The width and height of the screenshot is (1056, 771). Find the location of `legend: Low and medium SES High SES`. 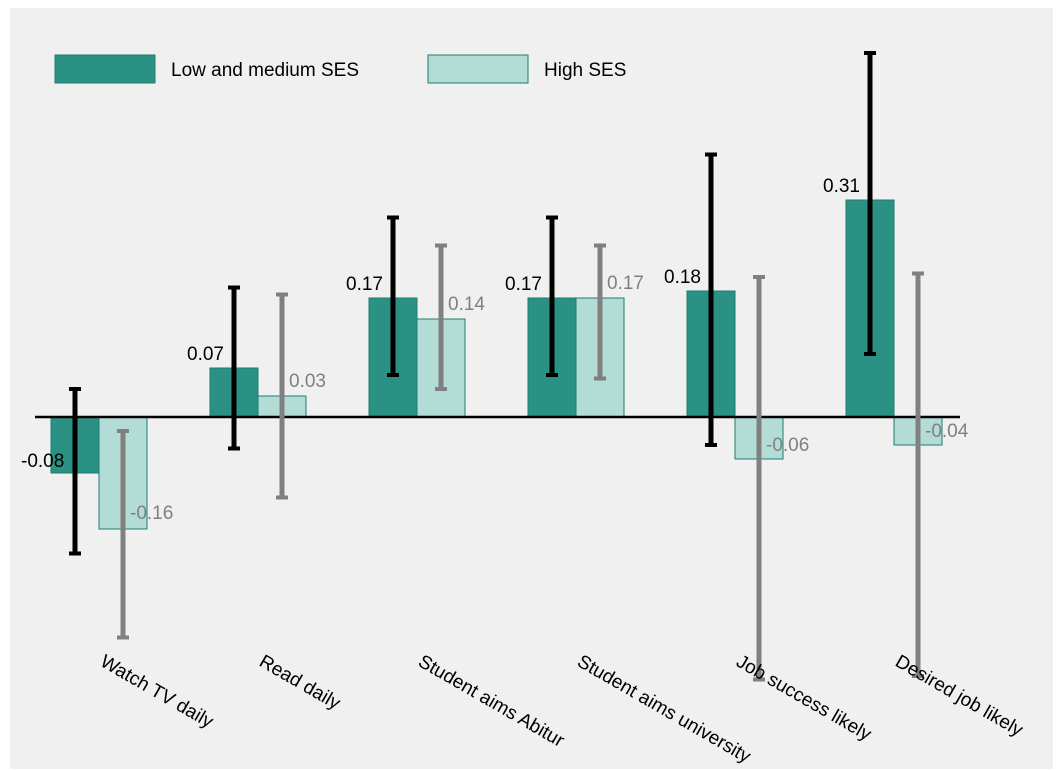

legend: Low and medium SES High SES is located at coordinates (340, 69).